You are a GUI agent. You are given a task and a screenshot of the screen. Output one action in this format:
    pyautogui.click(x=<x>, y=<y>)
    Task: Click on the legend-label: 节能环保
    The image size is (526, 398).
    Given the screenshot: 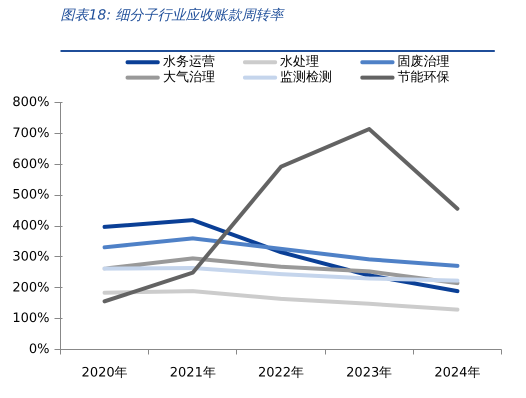 What is the action you would take?
    pyautogui.click(x=424, y=78)
    